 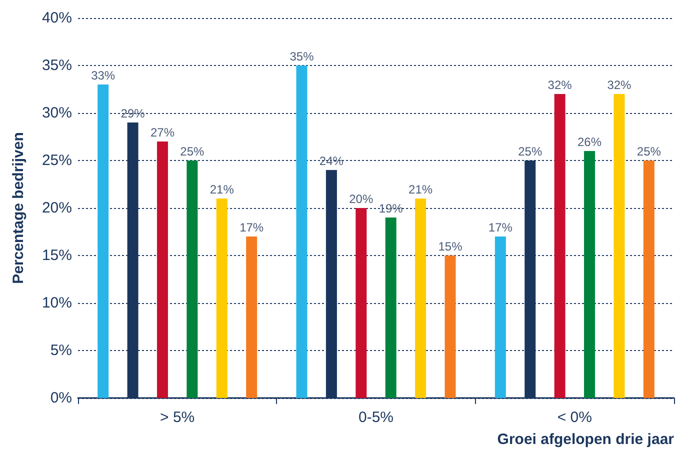 I want to click on data-label: 33%, so click(x=103, y=75).